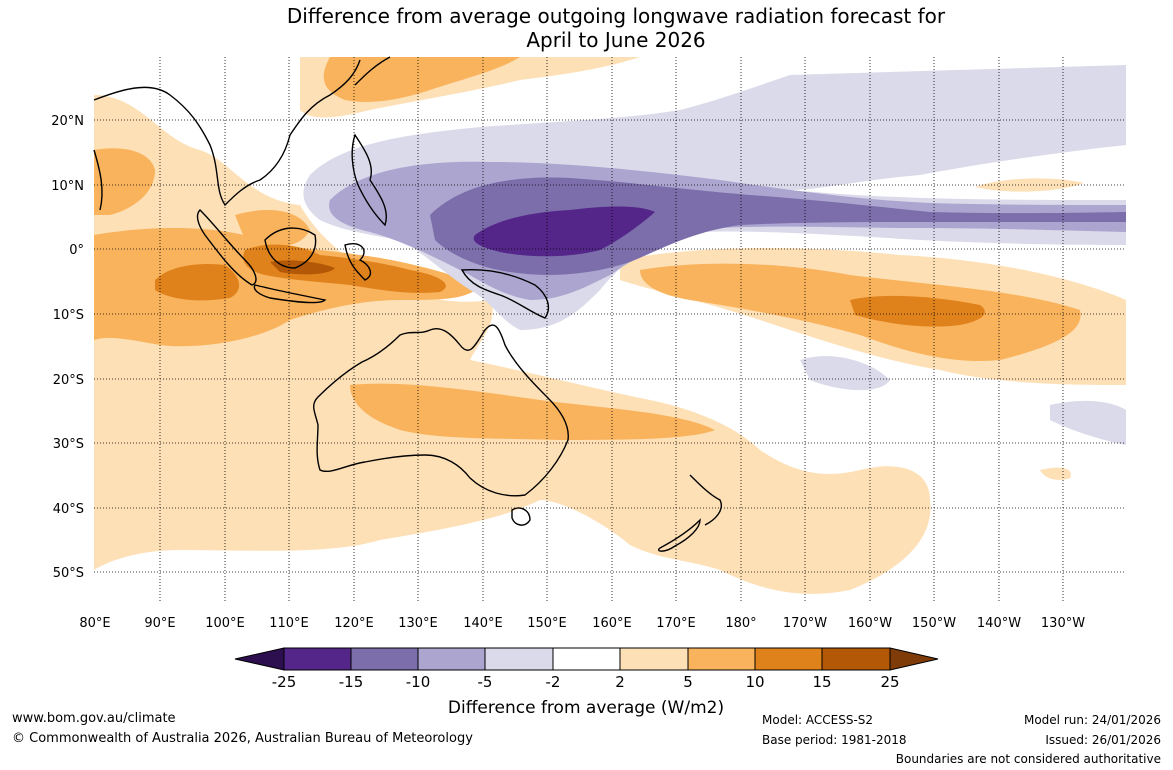 The height and width of the screenshot is (770, 1173). I want to click on lon-label: 140°W, so click(999, 623).